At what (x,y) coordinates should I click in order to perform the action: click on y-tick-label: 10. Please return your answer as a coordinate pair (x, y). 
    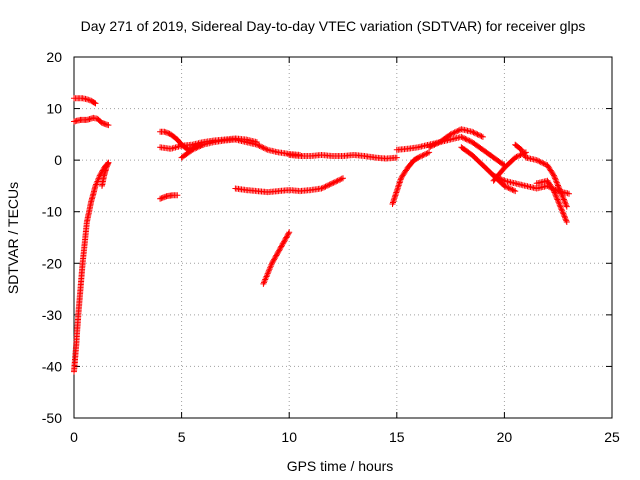
    Looking at the image, I should click on (54, 109).